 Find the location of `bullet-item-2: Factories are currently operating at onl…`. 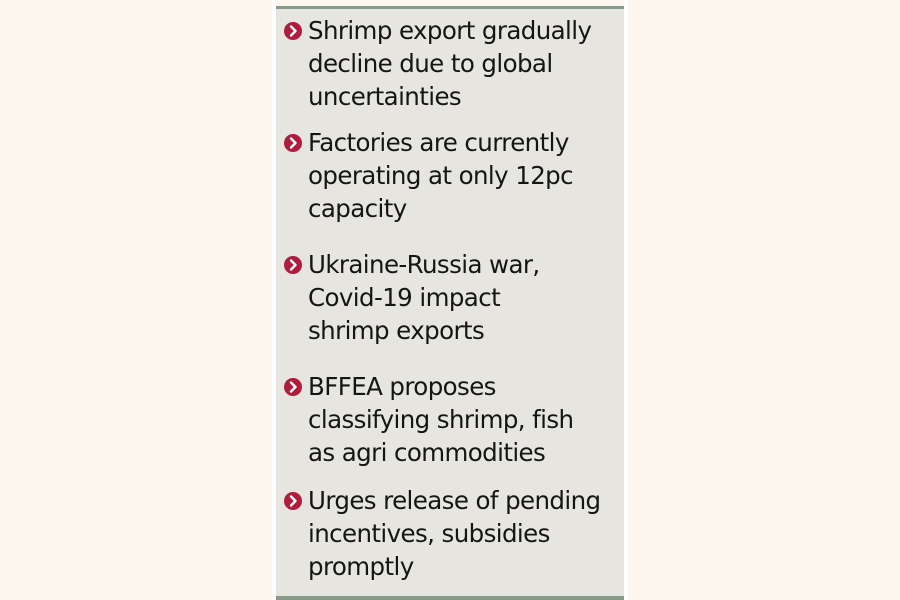

bullet-item-2: Factories are currently operating at onl… is located at coordinates (452, 175).